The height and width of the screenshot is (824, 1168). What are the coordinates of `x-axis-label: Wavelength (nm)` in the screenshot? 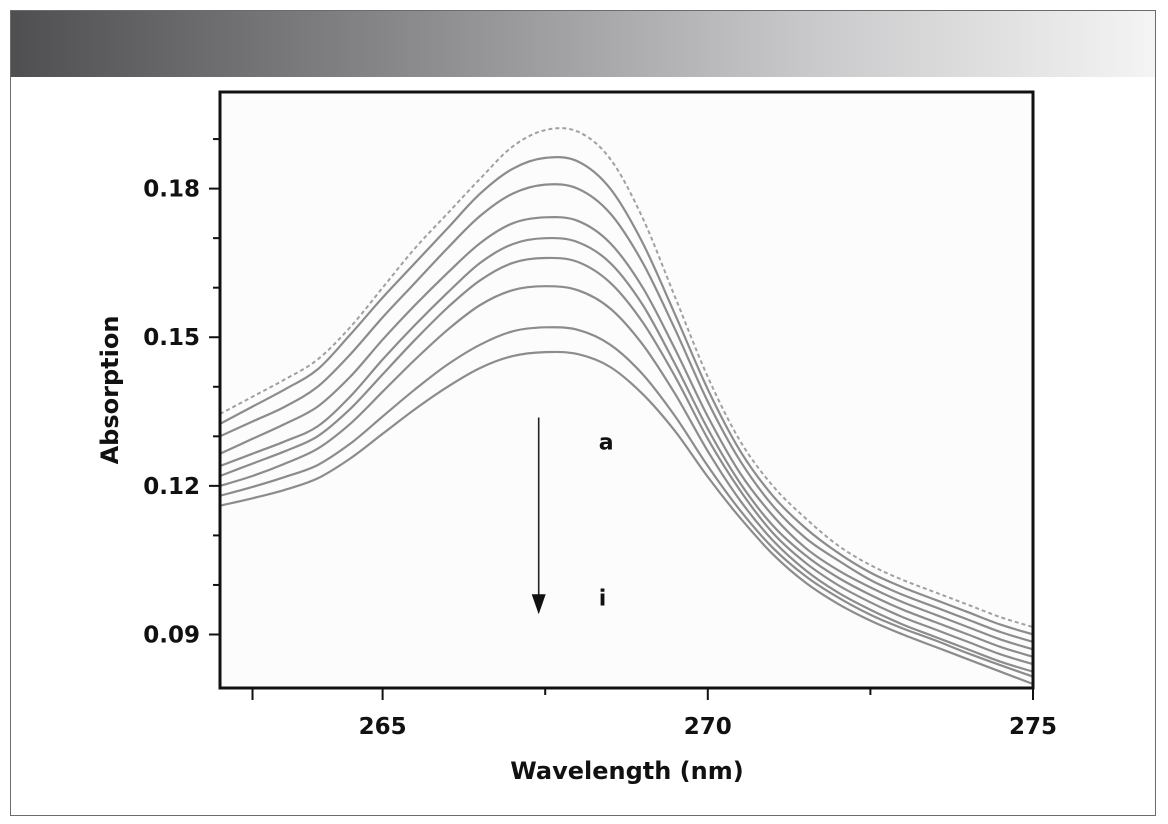 It's located at (626, 771).